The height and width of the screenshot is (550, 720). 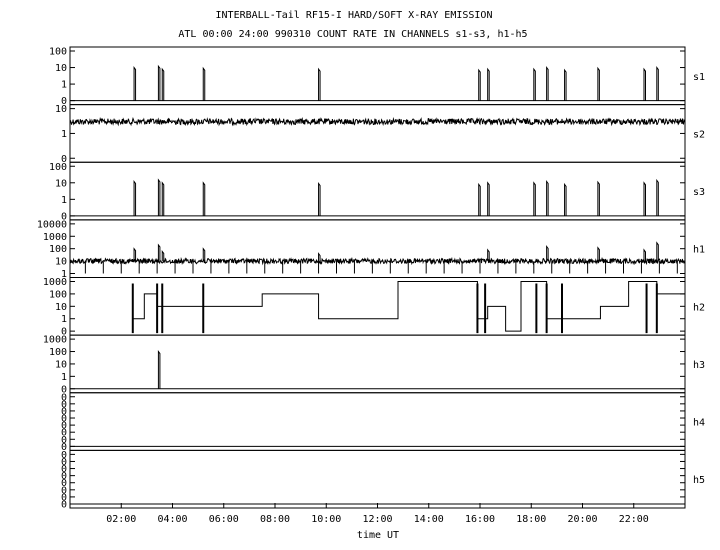 What do you see at coordinates (61, 183) in the screenshot?
I see `y-tick-label-s3: 10` at bounding box center [61, 183].